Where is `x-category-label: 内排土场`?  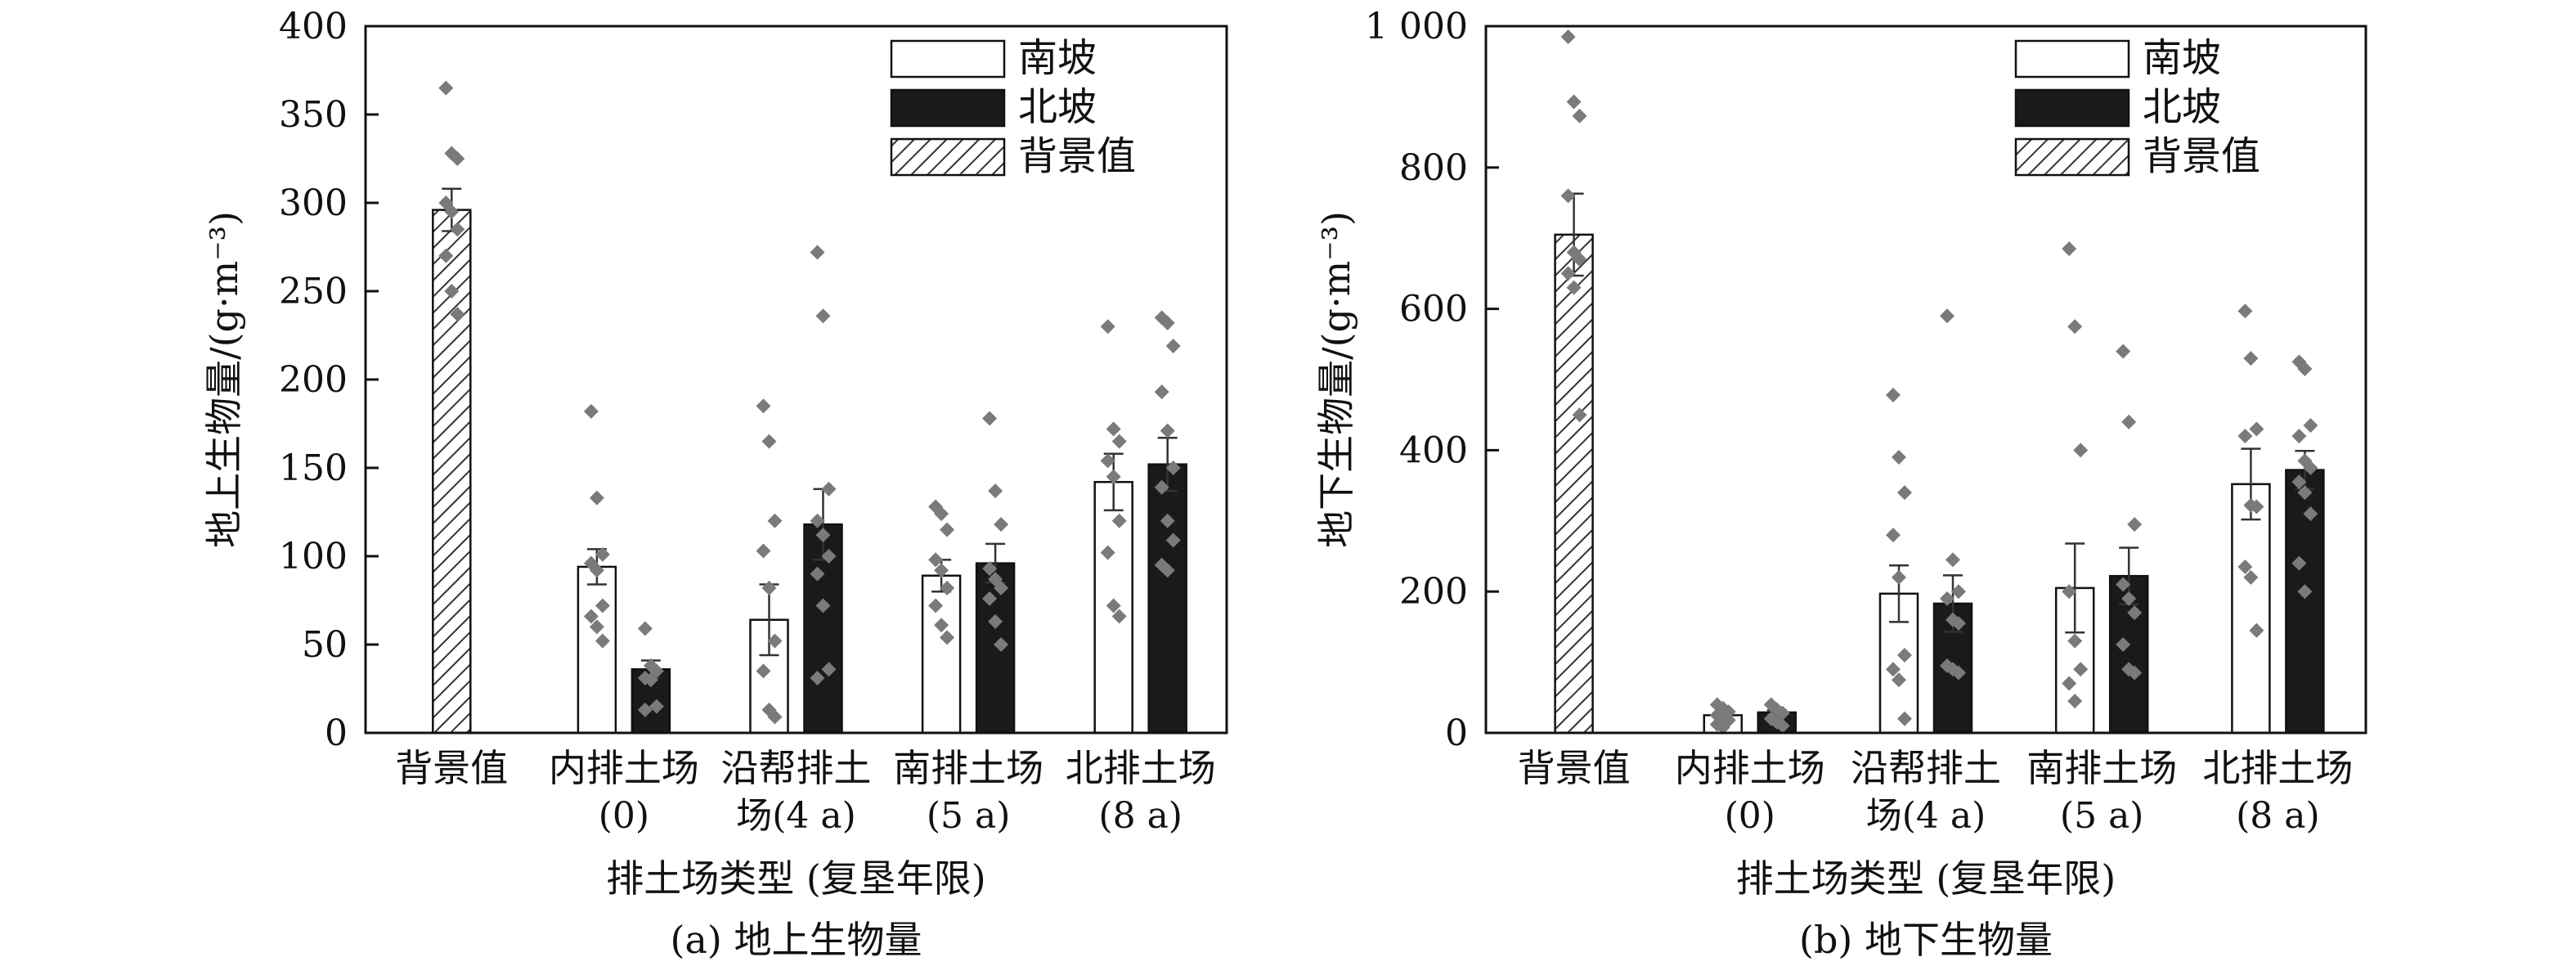
x-category-label: 内排土场 is located at coordinates (1750, 768).